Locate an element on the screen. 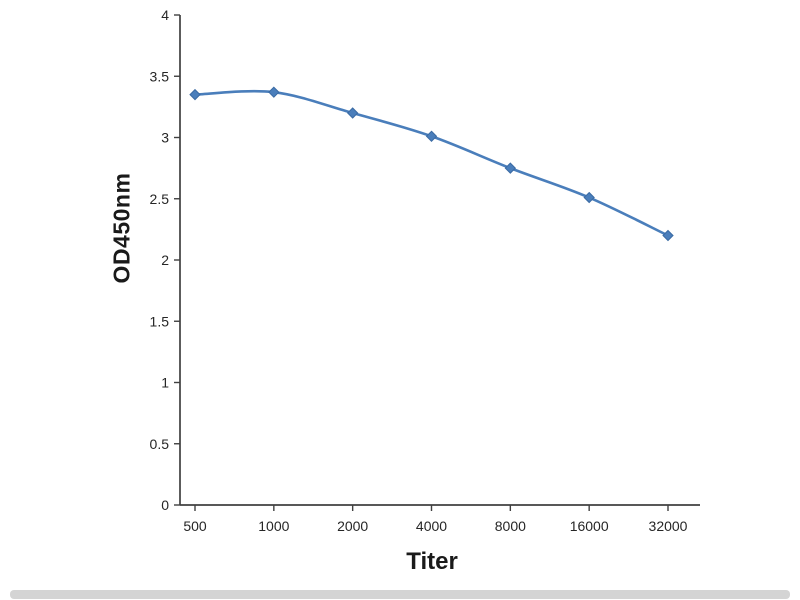 The width and height of the screenshot is (800, 600). y-tick-label: 2.5 is located at coordinates (160, 199).